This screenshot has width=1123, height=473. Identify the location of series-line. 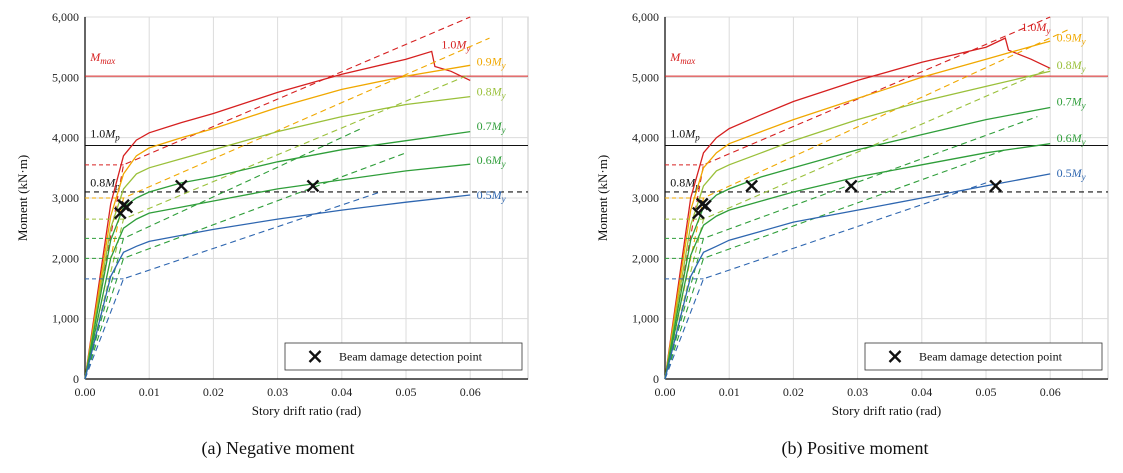
(277, 287).